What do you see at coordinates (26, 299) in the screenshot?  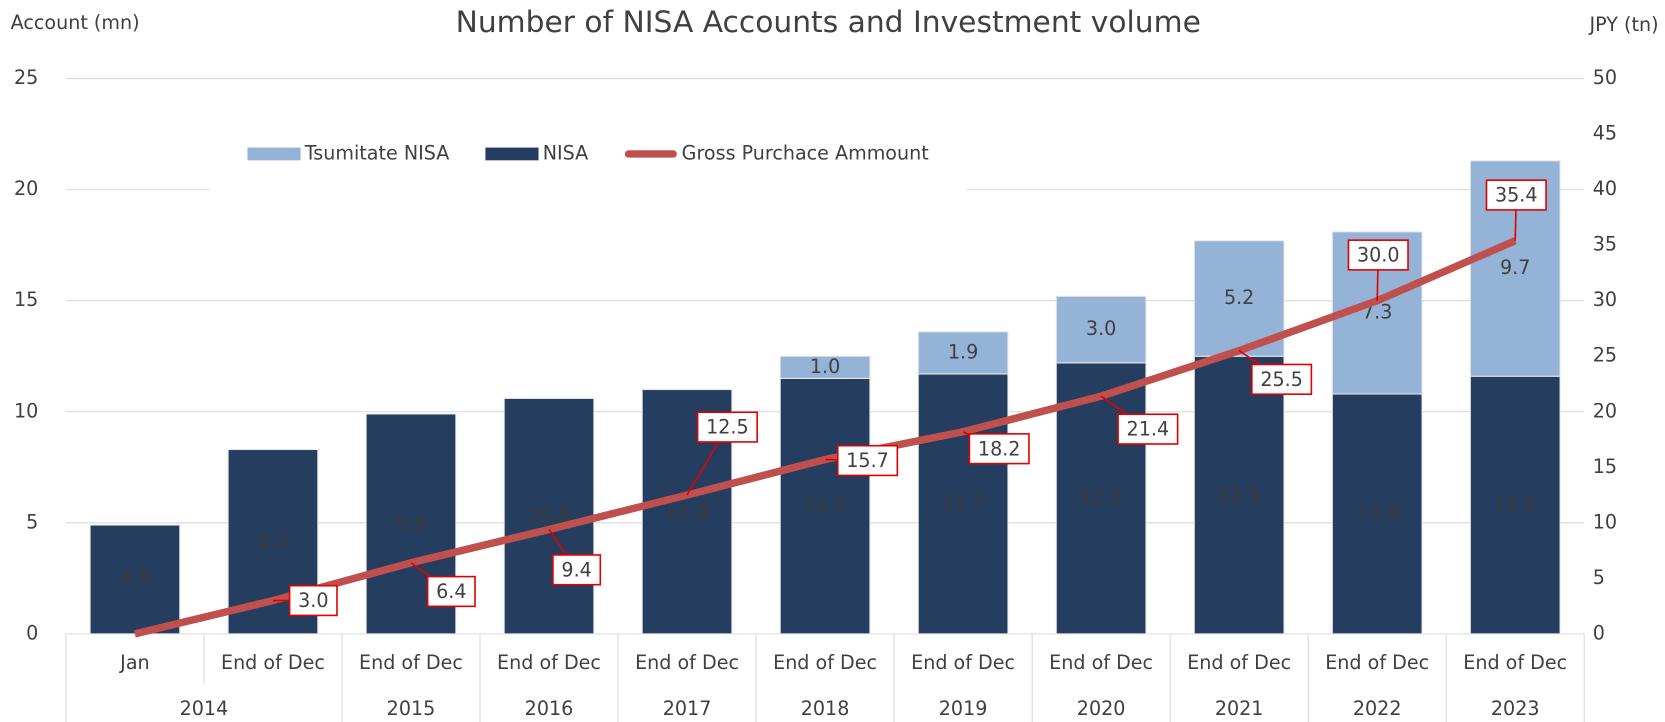 I see `y-tick-label: 15` at bounding box center [26, 299].